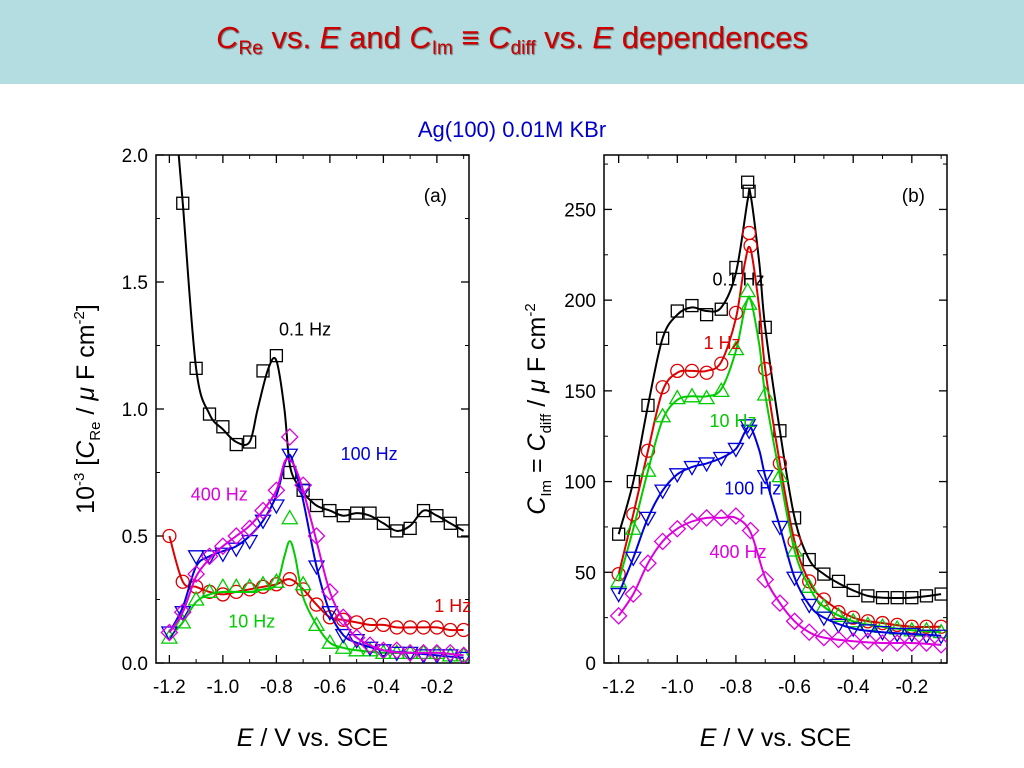 This screenshot has height=768, width=1024. I want to click on y-tick-label: 0, so click(590, 664).